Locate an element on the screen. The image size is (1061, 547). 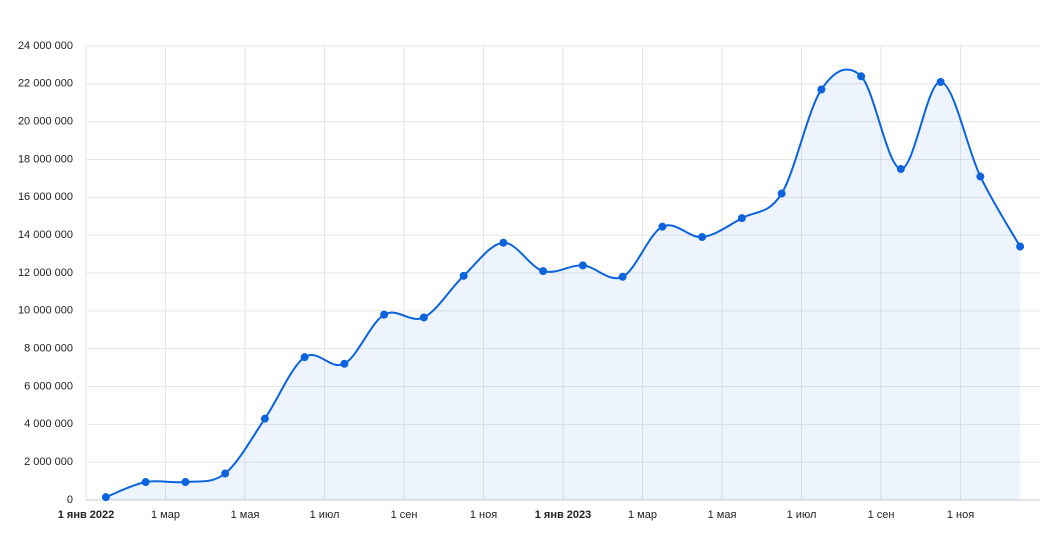
y-tick-label: 18 000 000 is located at coordinates (45, 159).